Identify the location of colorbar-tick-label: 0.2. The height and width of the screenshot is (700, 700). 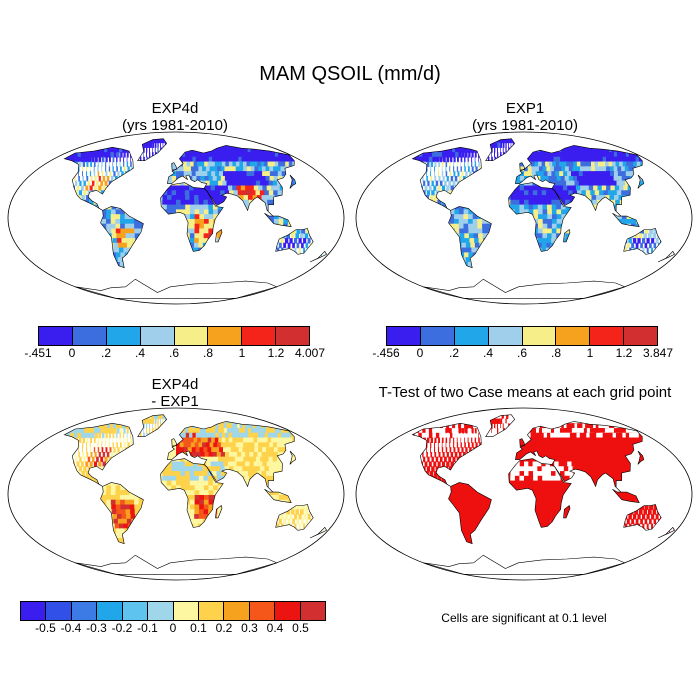
(224, 628).